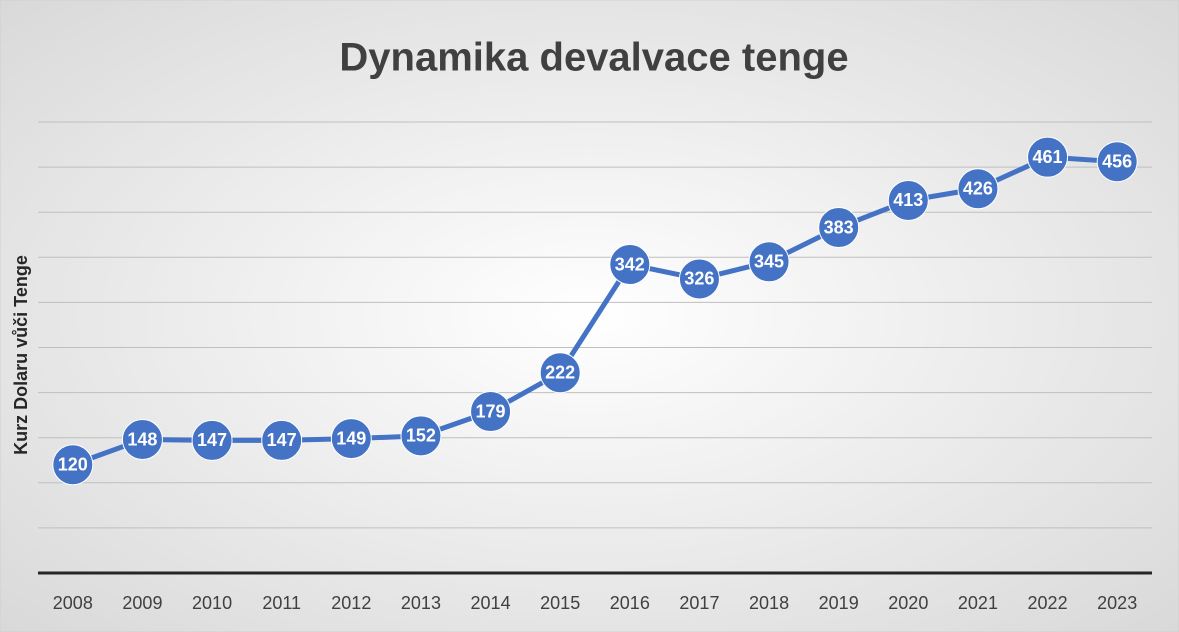  I want to click on data-label: 149, so click(351, 438).